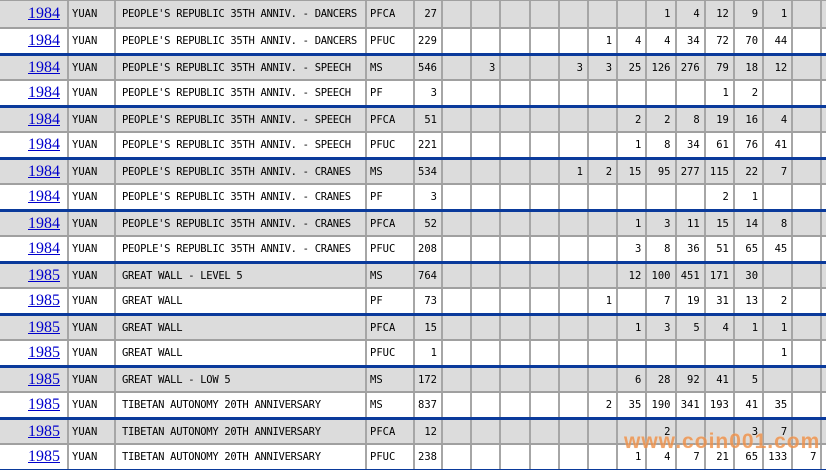 Image resolution: width=826 pixels, height=470 pixels. What do you see at coordinates (720, 67) in the screenshot?
I see `count-cell: 79` at bounding box center [720, 67].